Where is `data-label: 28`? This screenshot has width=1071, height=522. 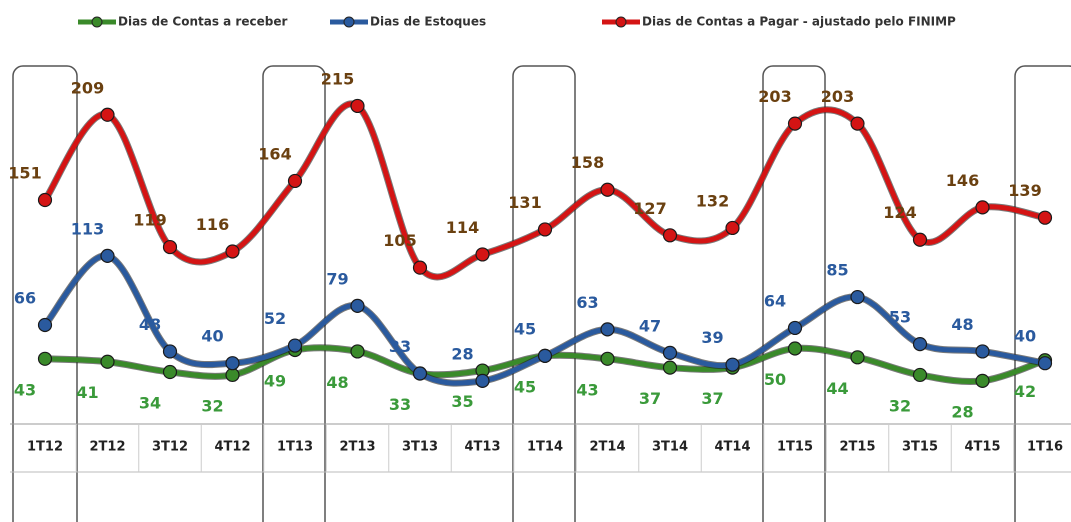 data-label: 28 is located at coordinates (962, 411).